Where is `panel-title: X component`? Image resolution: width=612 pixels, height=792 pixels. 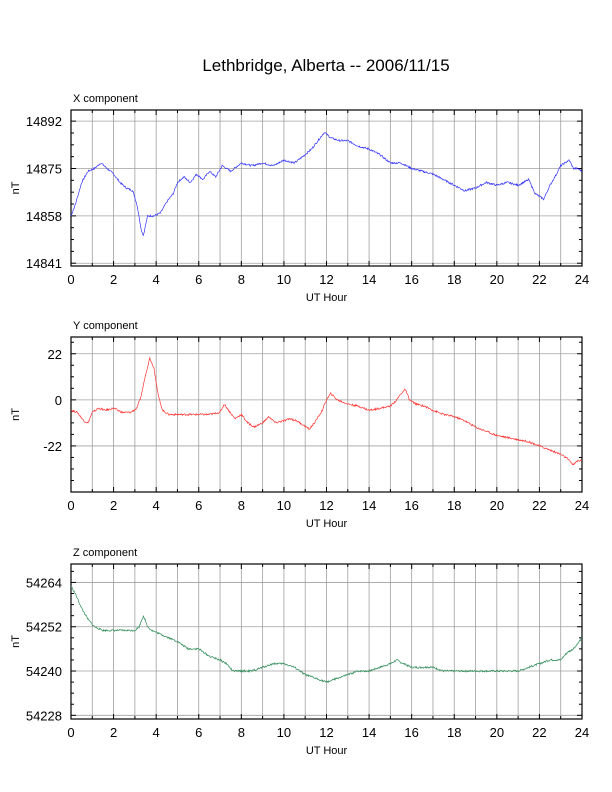 panel-title: X component is located at coordinates (105, 99).